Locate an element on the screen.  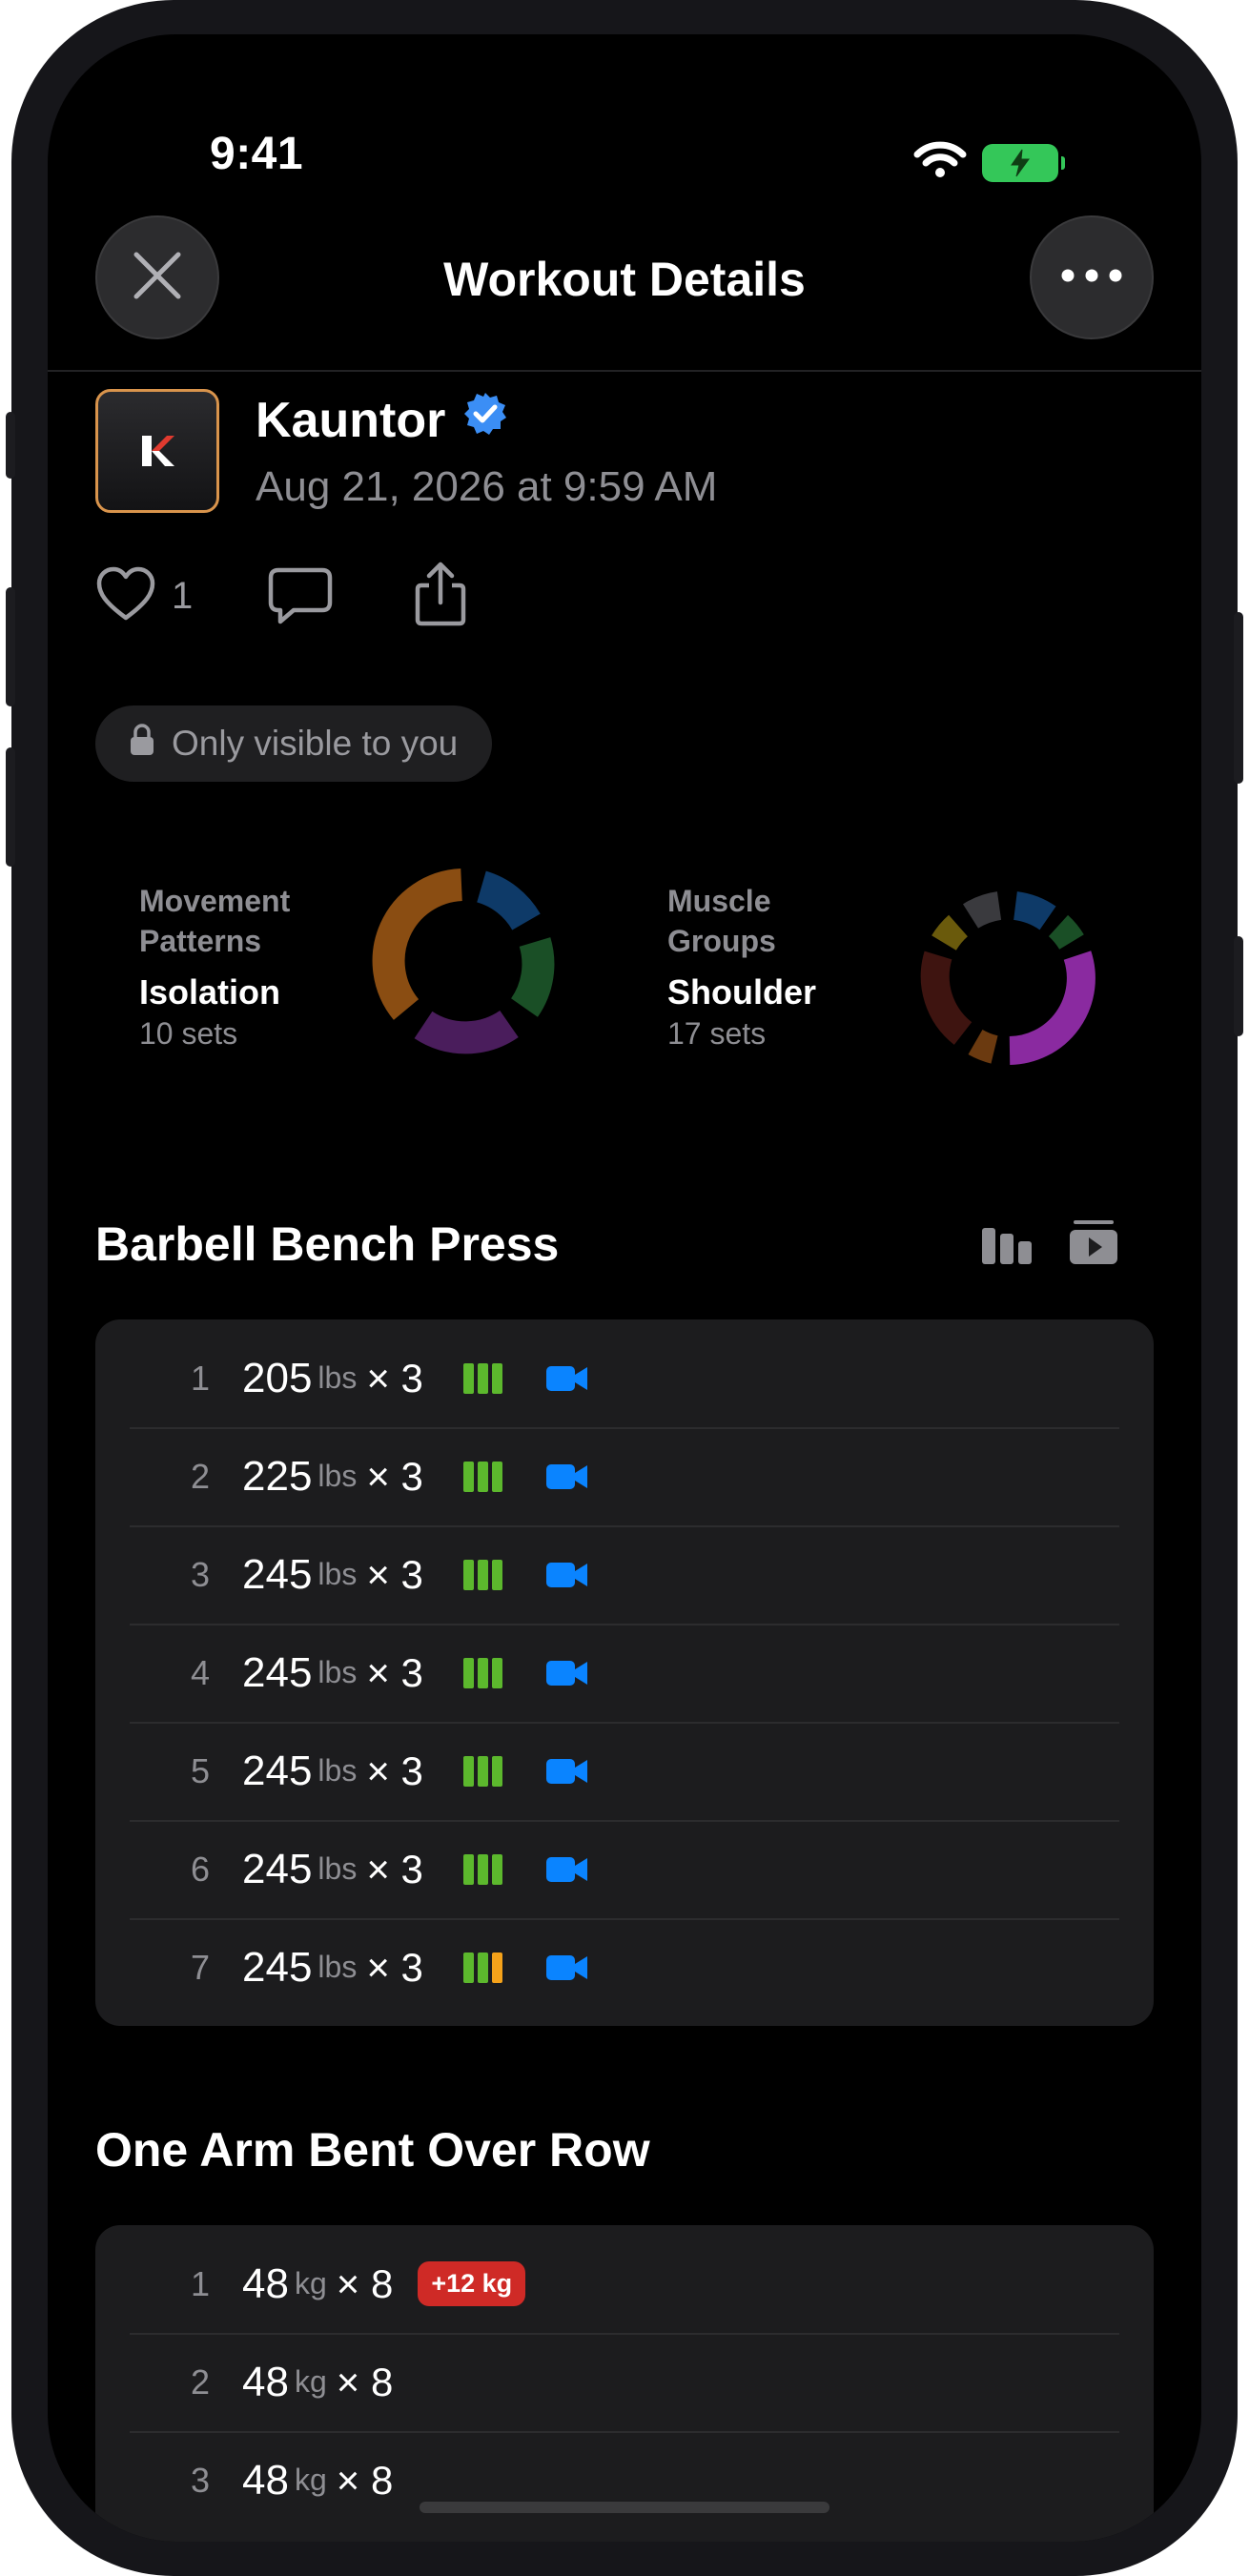
close-button is located at coordinates (157, 277).